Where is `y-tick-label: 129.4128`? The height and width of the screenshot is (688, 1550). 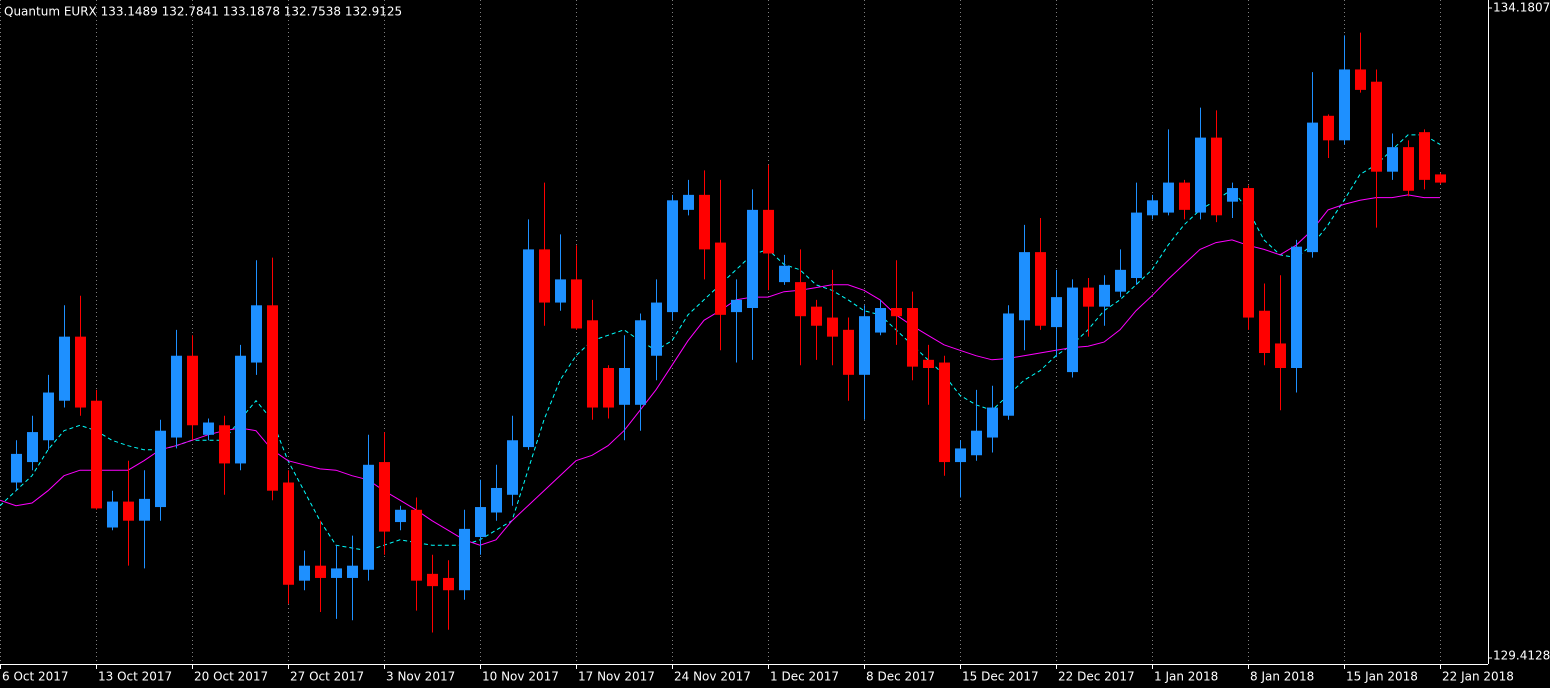 y-tick-label: 129.4128 is located at coordinates (1521, 656).